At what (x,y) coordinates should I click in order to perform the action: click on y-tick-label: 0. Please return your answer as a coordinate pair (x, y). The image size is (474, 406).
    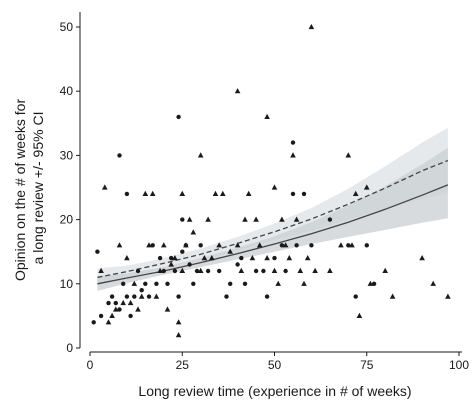
    Looking at the image, I should click on (69, 348).